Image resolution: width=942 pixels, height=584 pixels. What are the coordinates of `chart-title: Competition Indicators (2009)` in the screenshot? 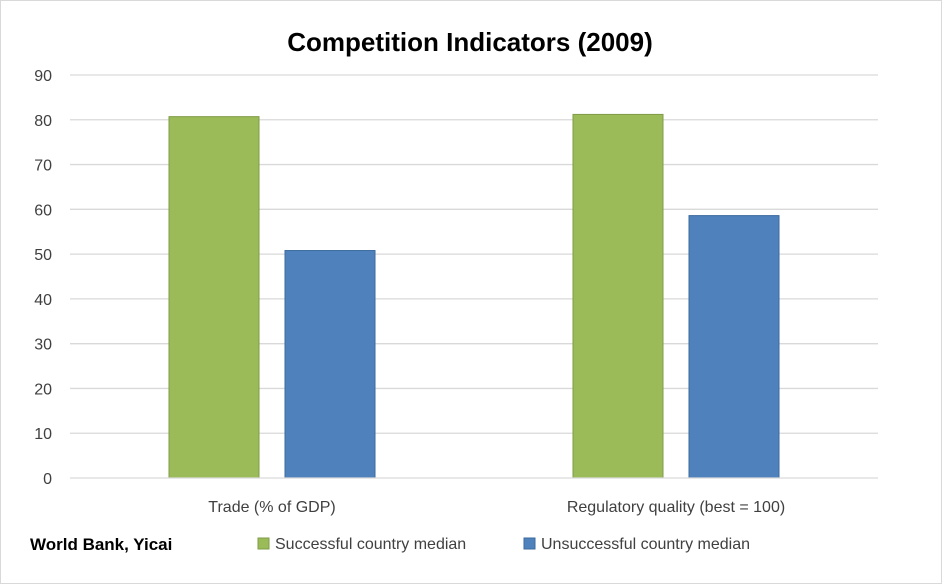 It's located at (470, 42).